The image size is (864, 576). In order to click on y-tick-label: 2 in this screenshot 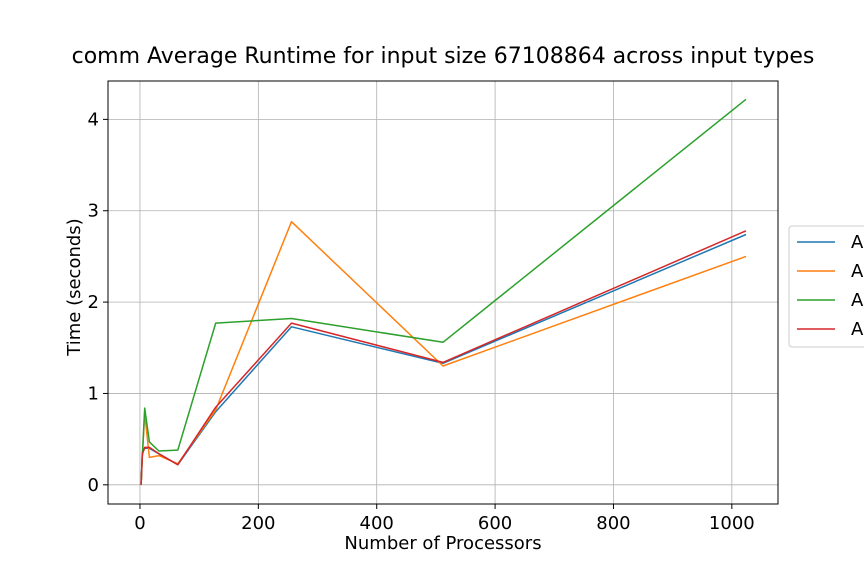, I will do `click(93, 302)`.